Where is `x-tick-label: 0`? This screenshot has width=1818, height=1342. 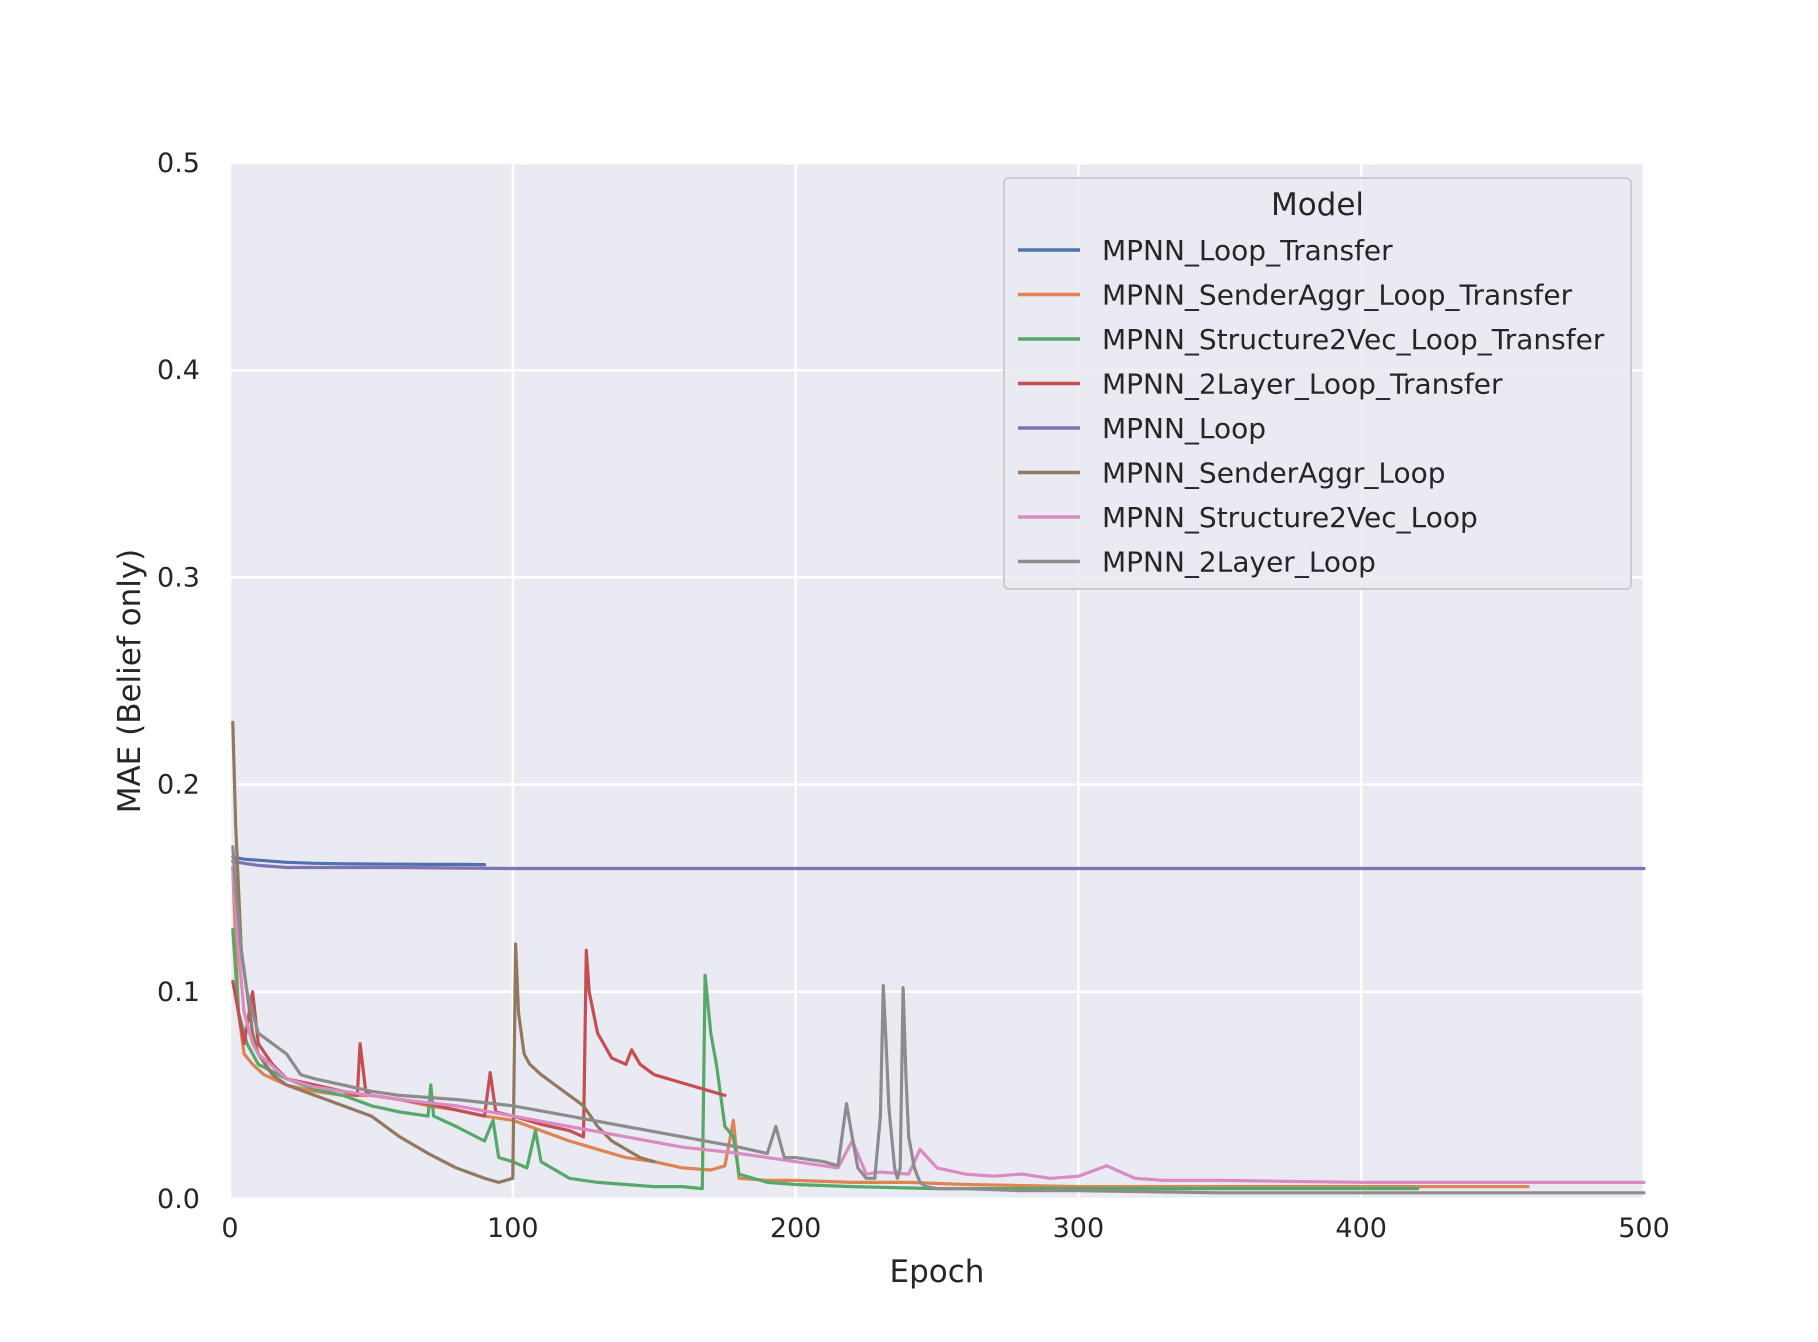 x-tick-label: 0 is located at coordinates (229, 1228).